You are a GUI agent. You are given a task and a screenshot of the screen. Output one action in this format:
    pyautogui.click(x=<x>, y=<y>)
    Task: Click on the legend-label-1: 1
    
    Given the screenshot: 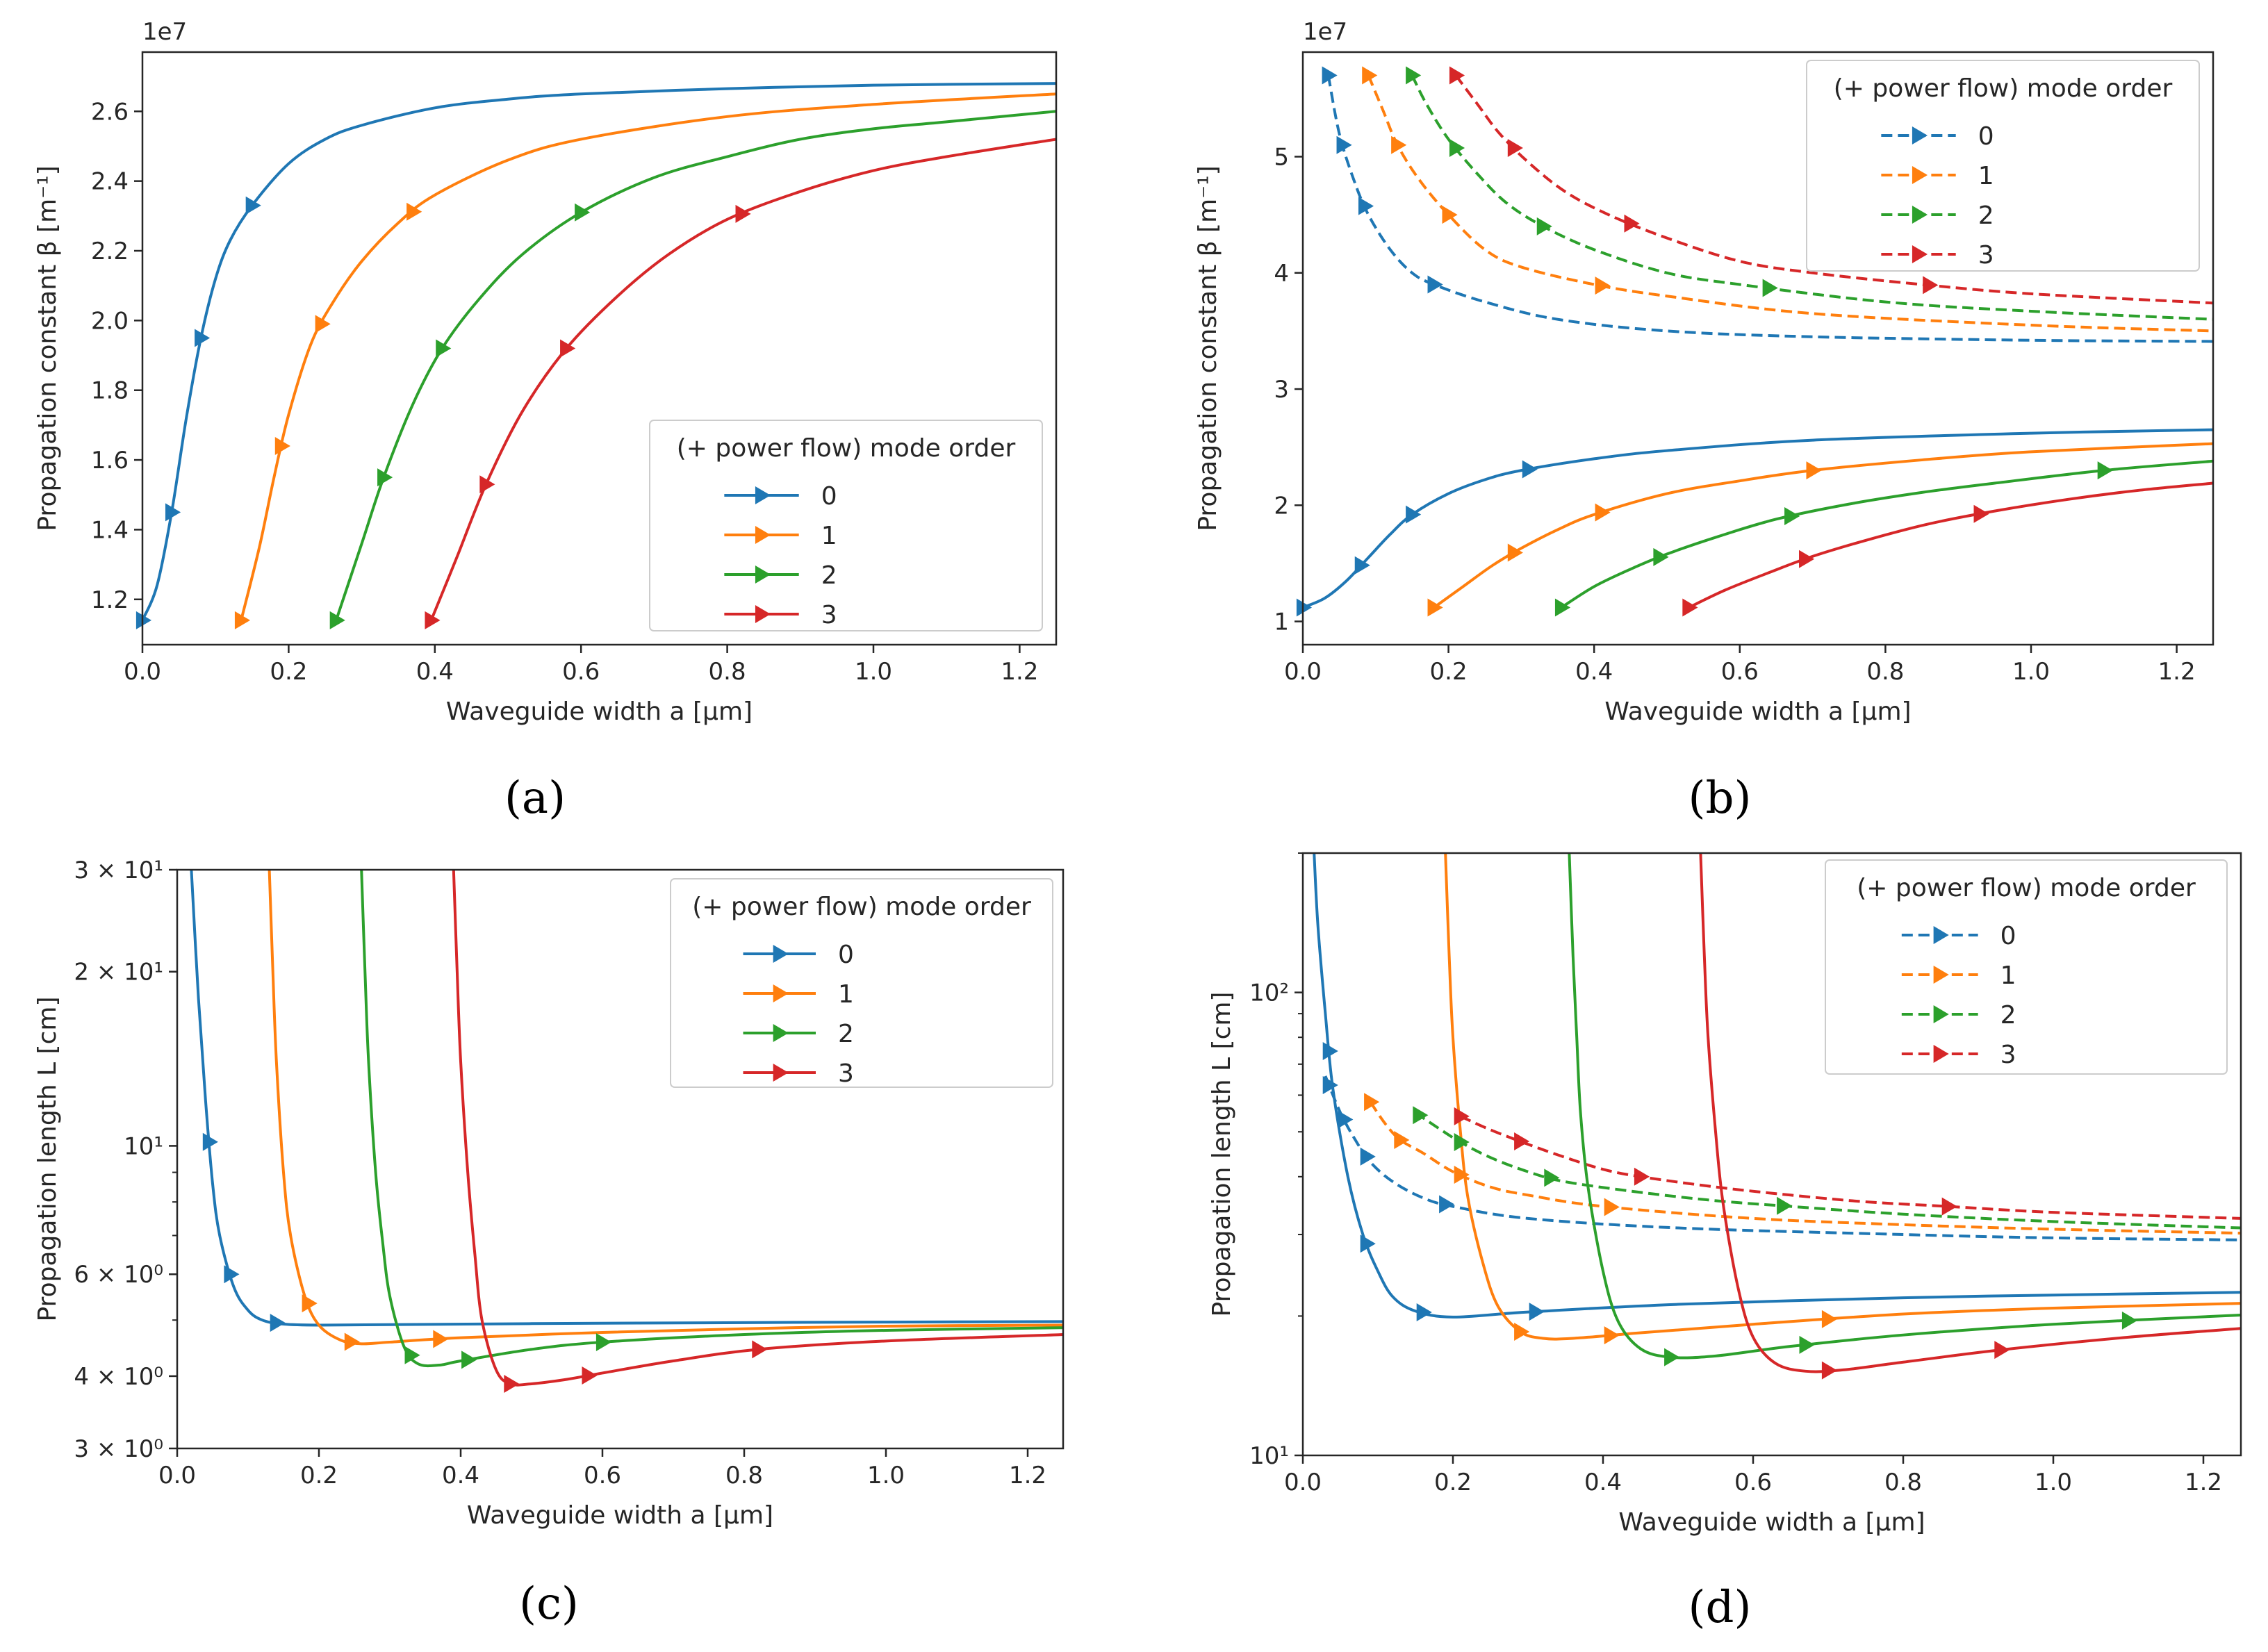 What is the action you would take?
    pyautogui.click(x=2008, y=975)
    